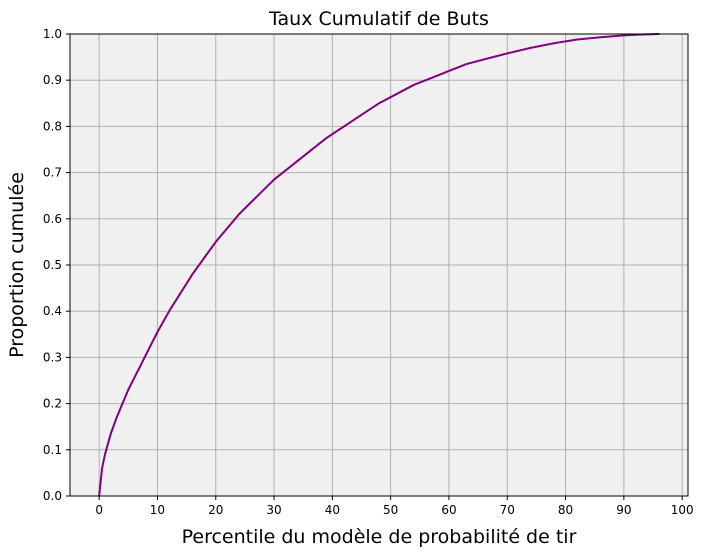 This screenshot has height=557, width=703. I want to click on x-tick-label: 70, so click(507, 510).